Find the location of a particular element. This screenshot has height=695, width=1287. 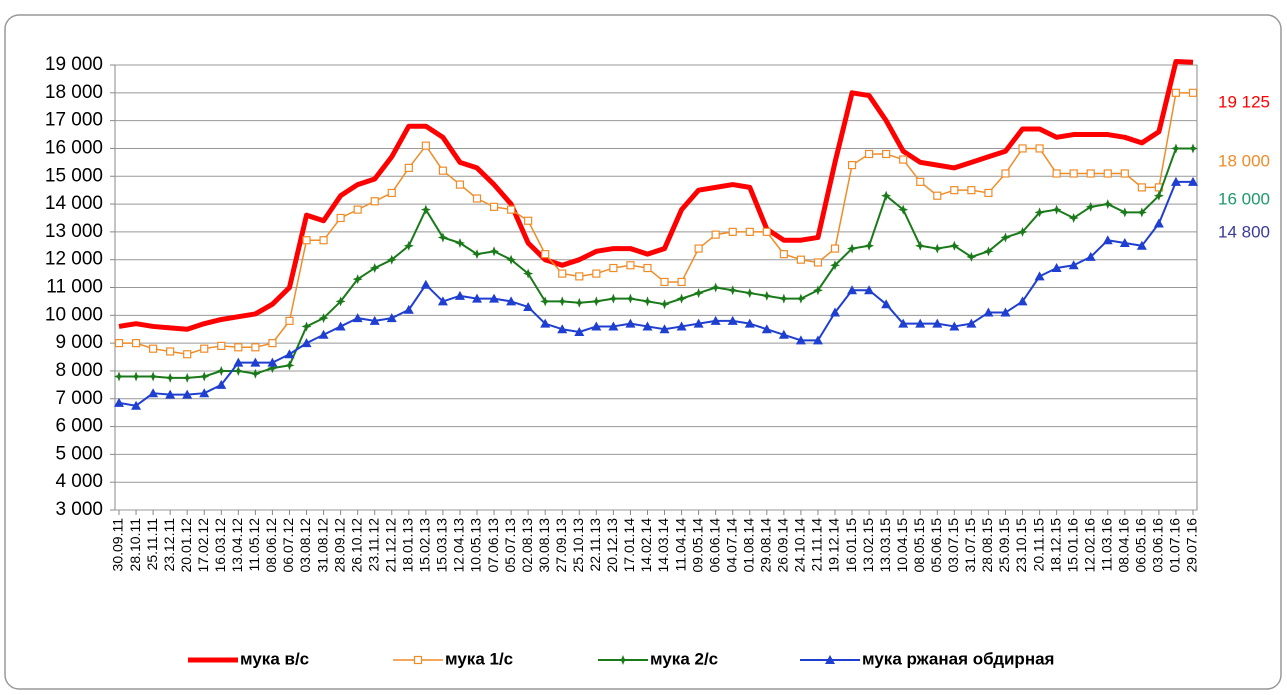

legend-label: мука 1/с is located at coordinates (479, 658).